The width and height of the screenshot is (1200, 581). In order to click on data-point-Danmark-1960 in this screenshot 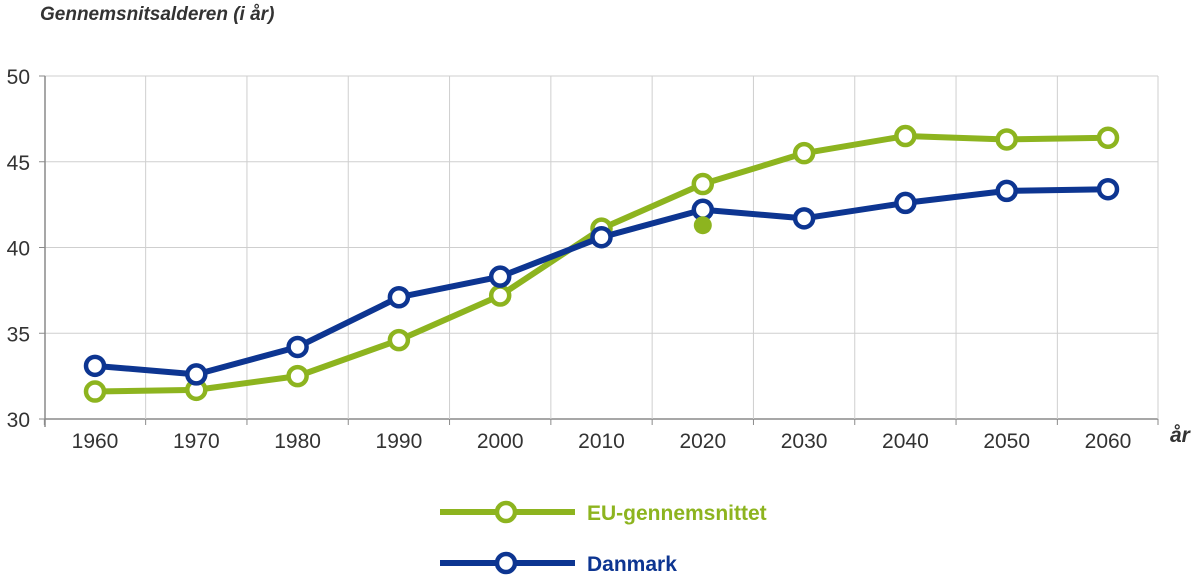, I will do `click(95, 366)`.